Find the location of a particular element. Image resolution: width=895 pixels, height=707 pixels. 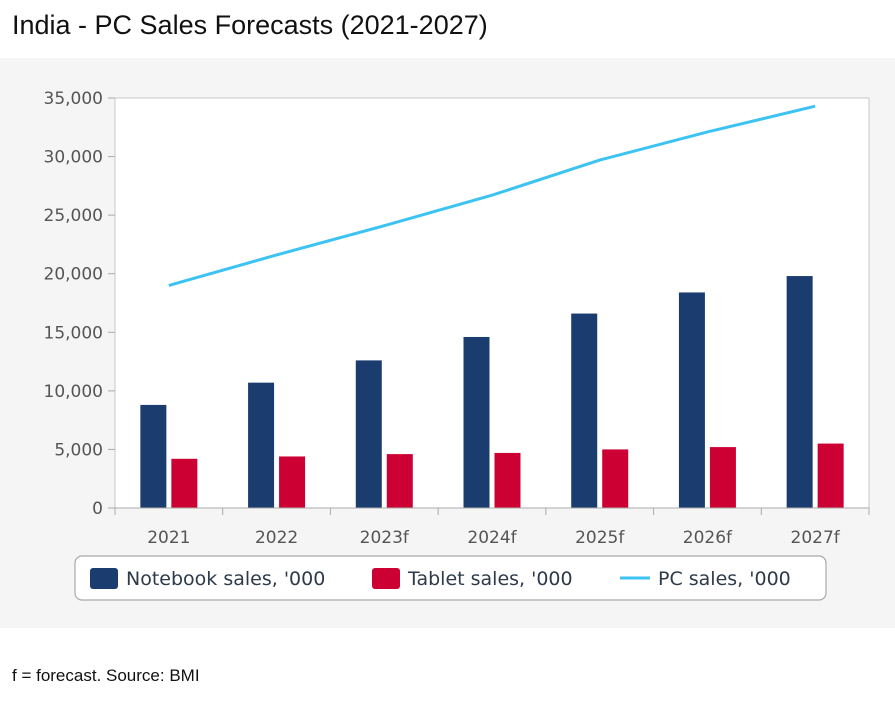

x-tick-label: 2024f is located at coordinates (492, 538).